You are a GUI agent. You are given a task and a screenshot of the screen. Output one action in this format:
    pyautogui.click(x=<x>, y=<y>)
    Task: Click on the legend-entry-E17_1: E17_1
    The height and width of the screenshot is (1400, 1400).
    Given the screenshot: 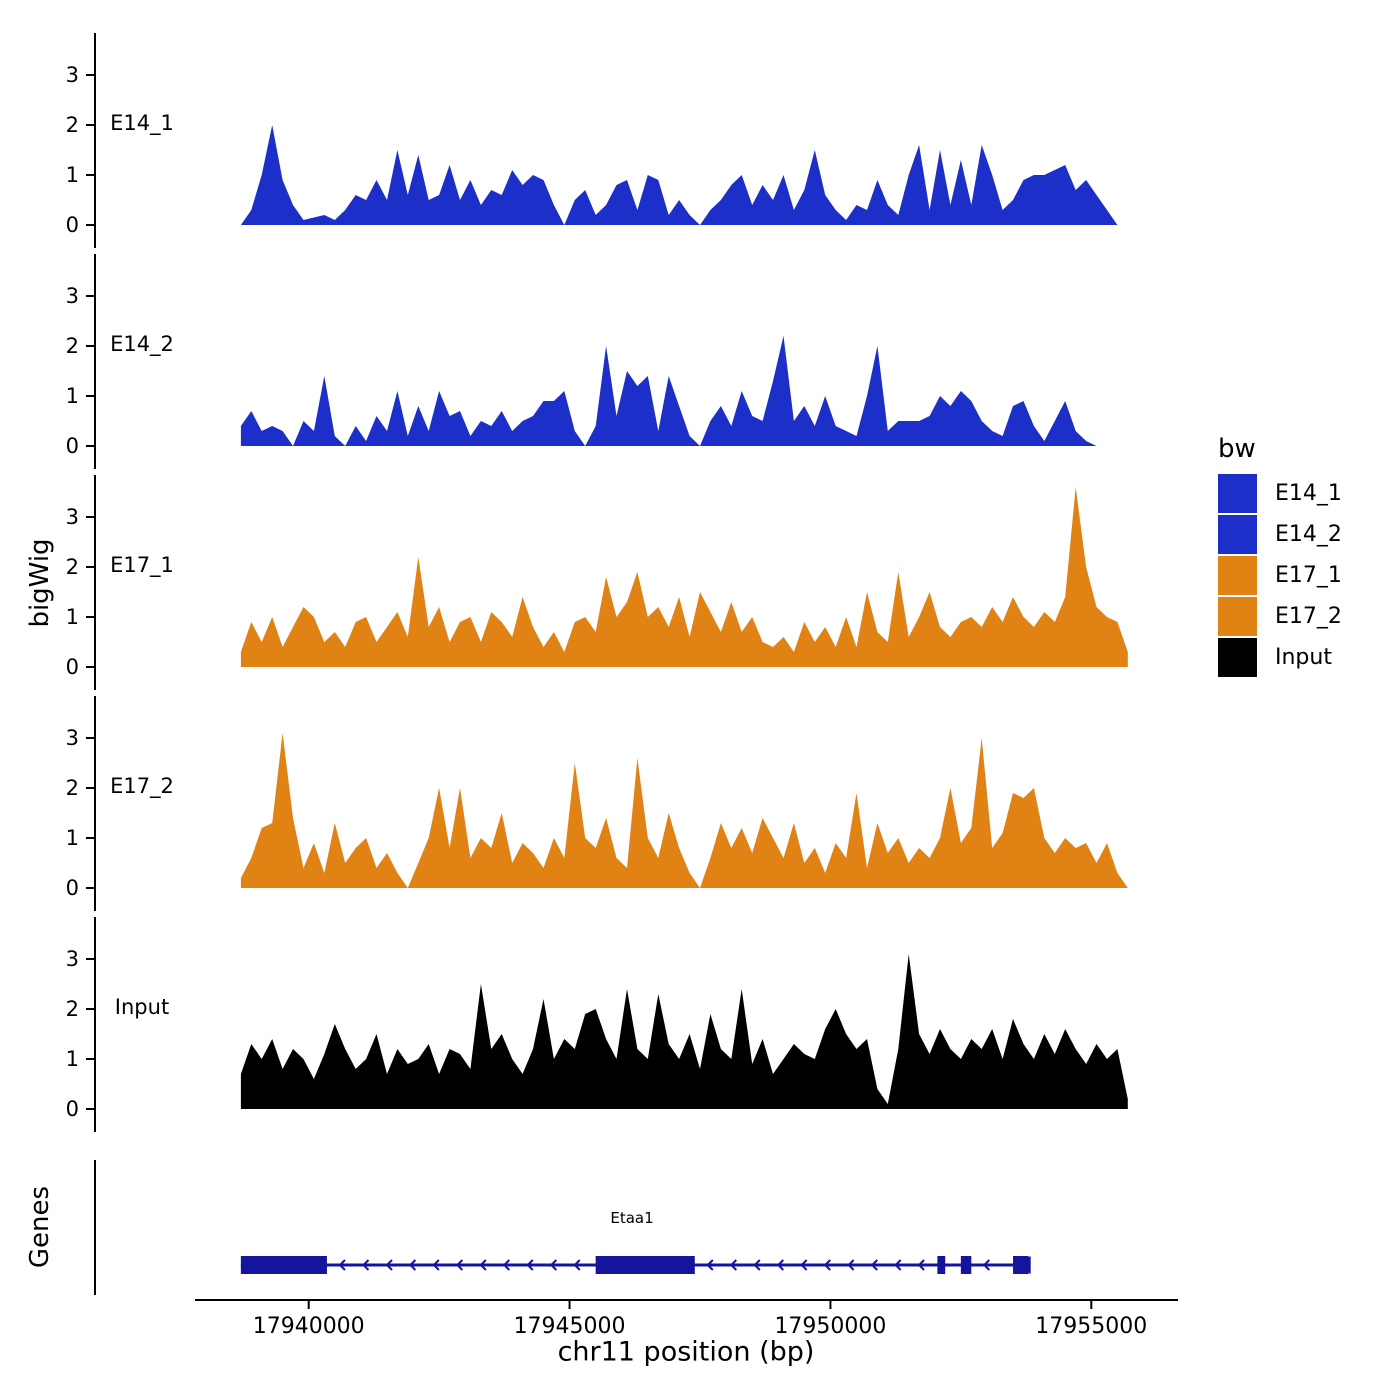 What is the action you would take?
    pyautogui.click(x=1280, y=575)
    